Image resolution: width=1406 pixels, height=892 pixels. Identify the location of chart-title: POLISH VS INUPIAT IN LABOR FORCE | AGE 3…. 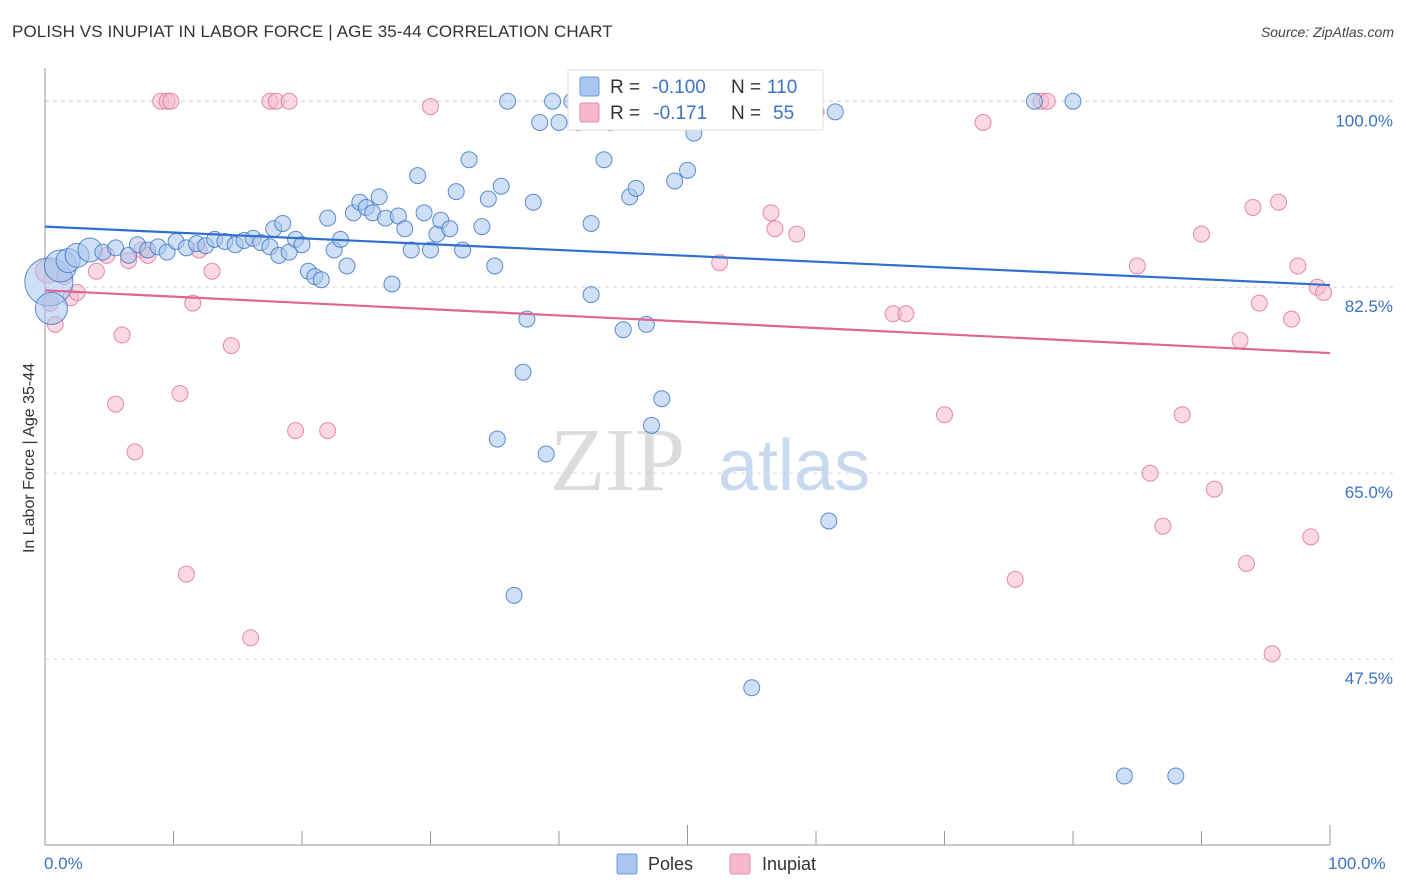
(312, 31).